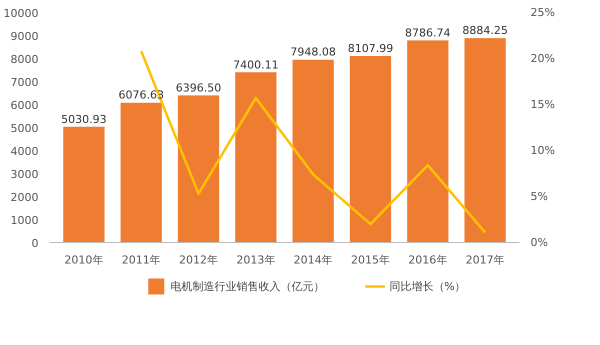 The height and width of the screenshot is (345, 600). I want to click on y2-tick-label: 5%, so click(539, 196).